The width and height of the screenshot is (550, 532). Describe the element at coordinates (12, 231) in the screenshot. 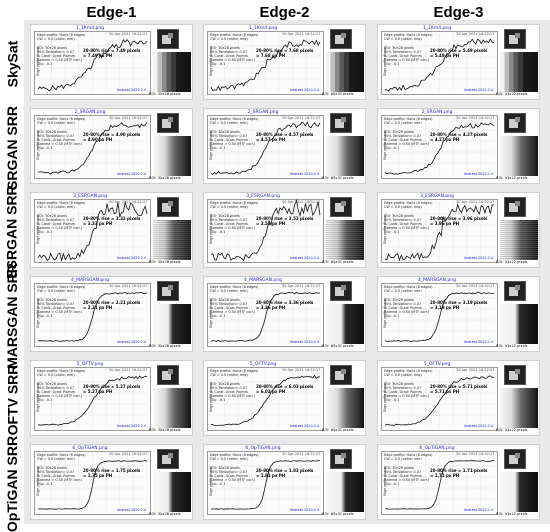

I see `row-label: ESRGAN SRR` at that location.